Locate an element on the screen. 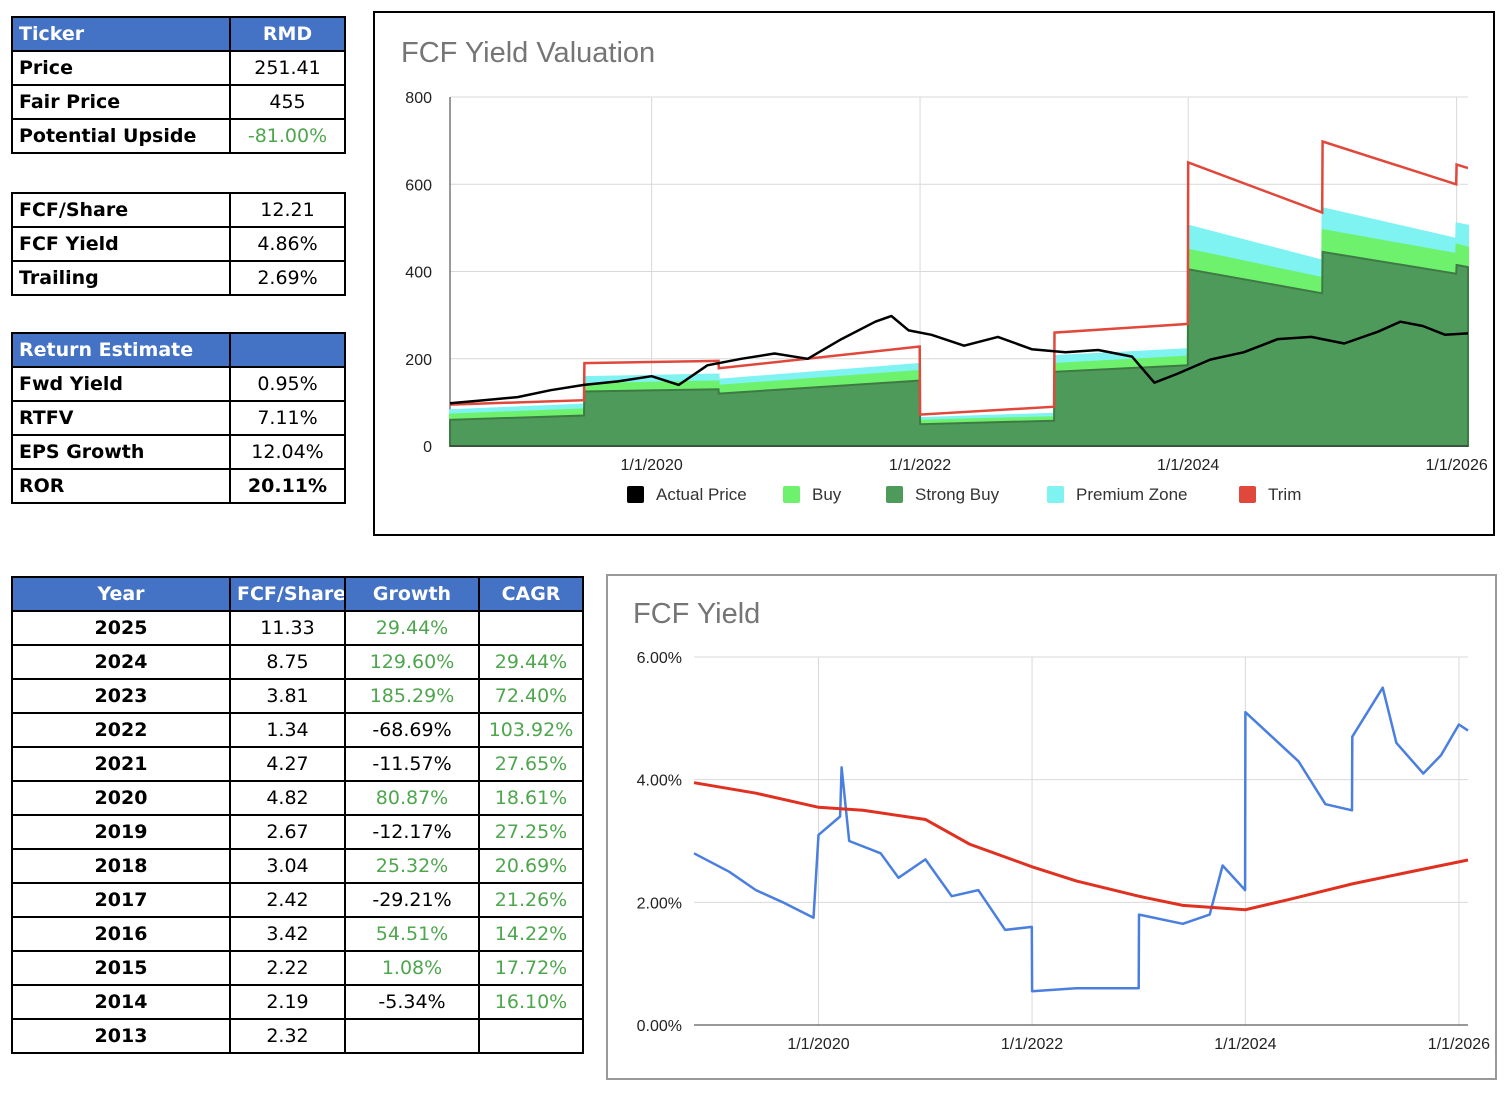  table-row: 2019 2.67 -12.17% 27.25% is located at coordinates (297, 832).